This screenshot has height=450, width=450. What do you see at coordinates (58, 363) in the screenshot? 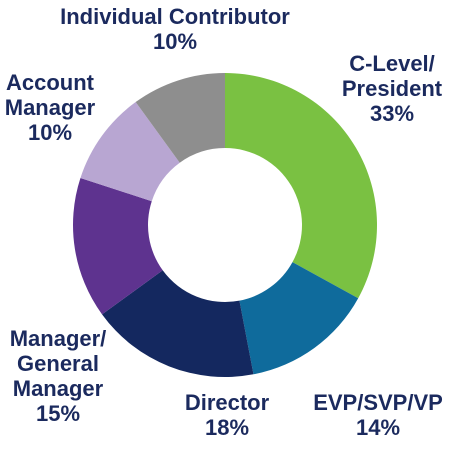
I see `slice-label-line: General` at bounding box center [58, 363].